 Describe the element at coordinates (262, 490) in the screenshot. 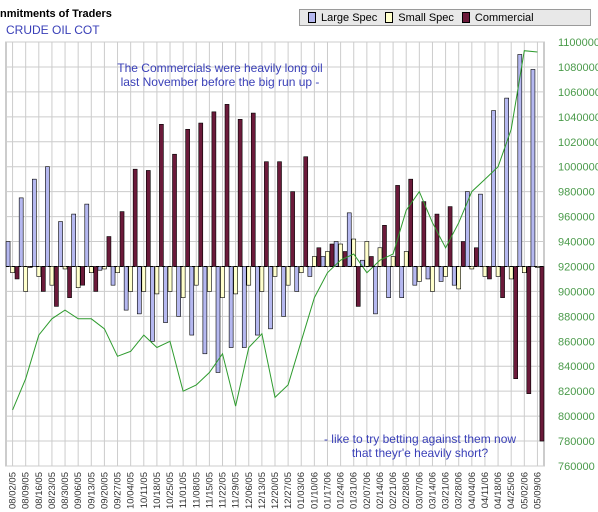

I see `x-tick-label: 12/13/05` at that location.